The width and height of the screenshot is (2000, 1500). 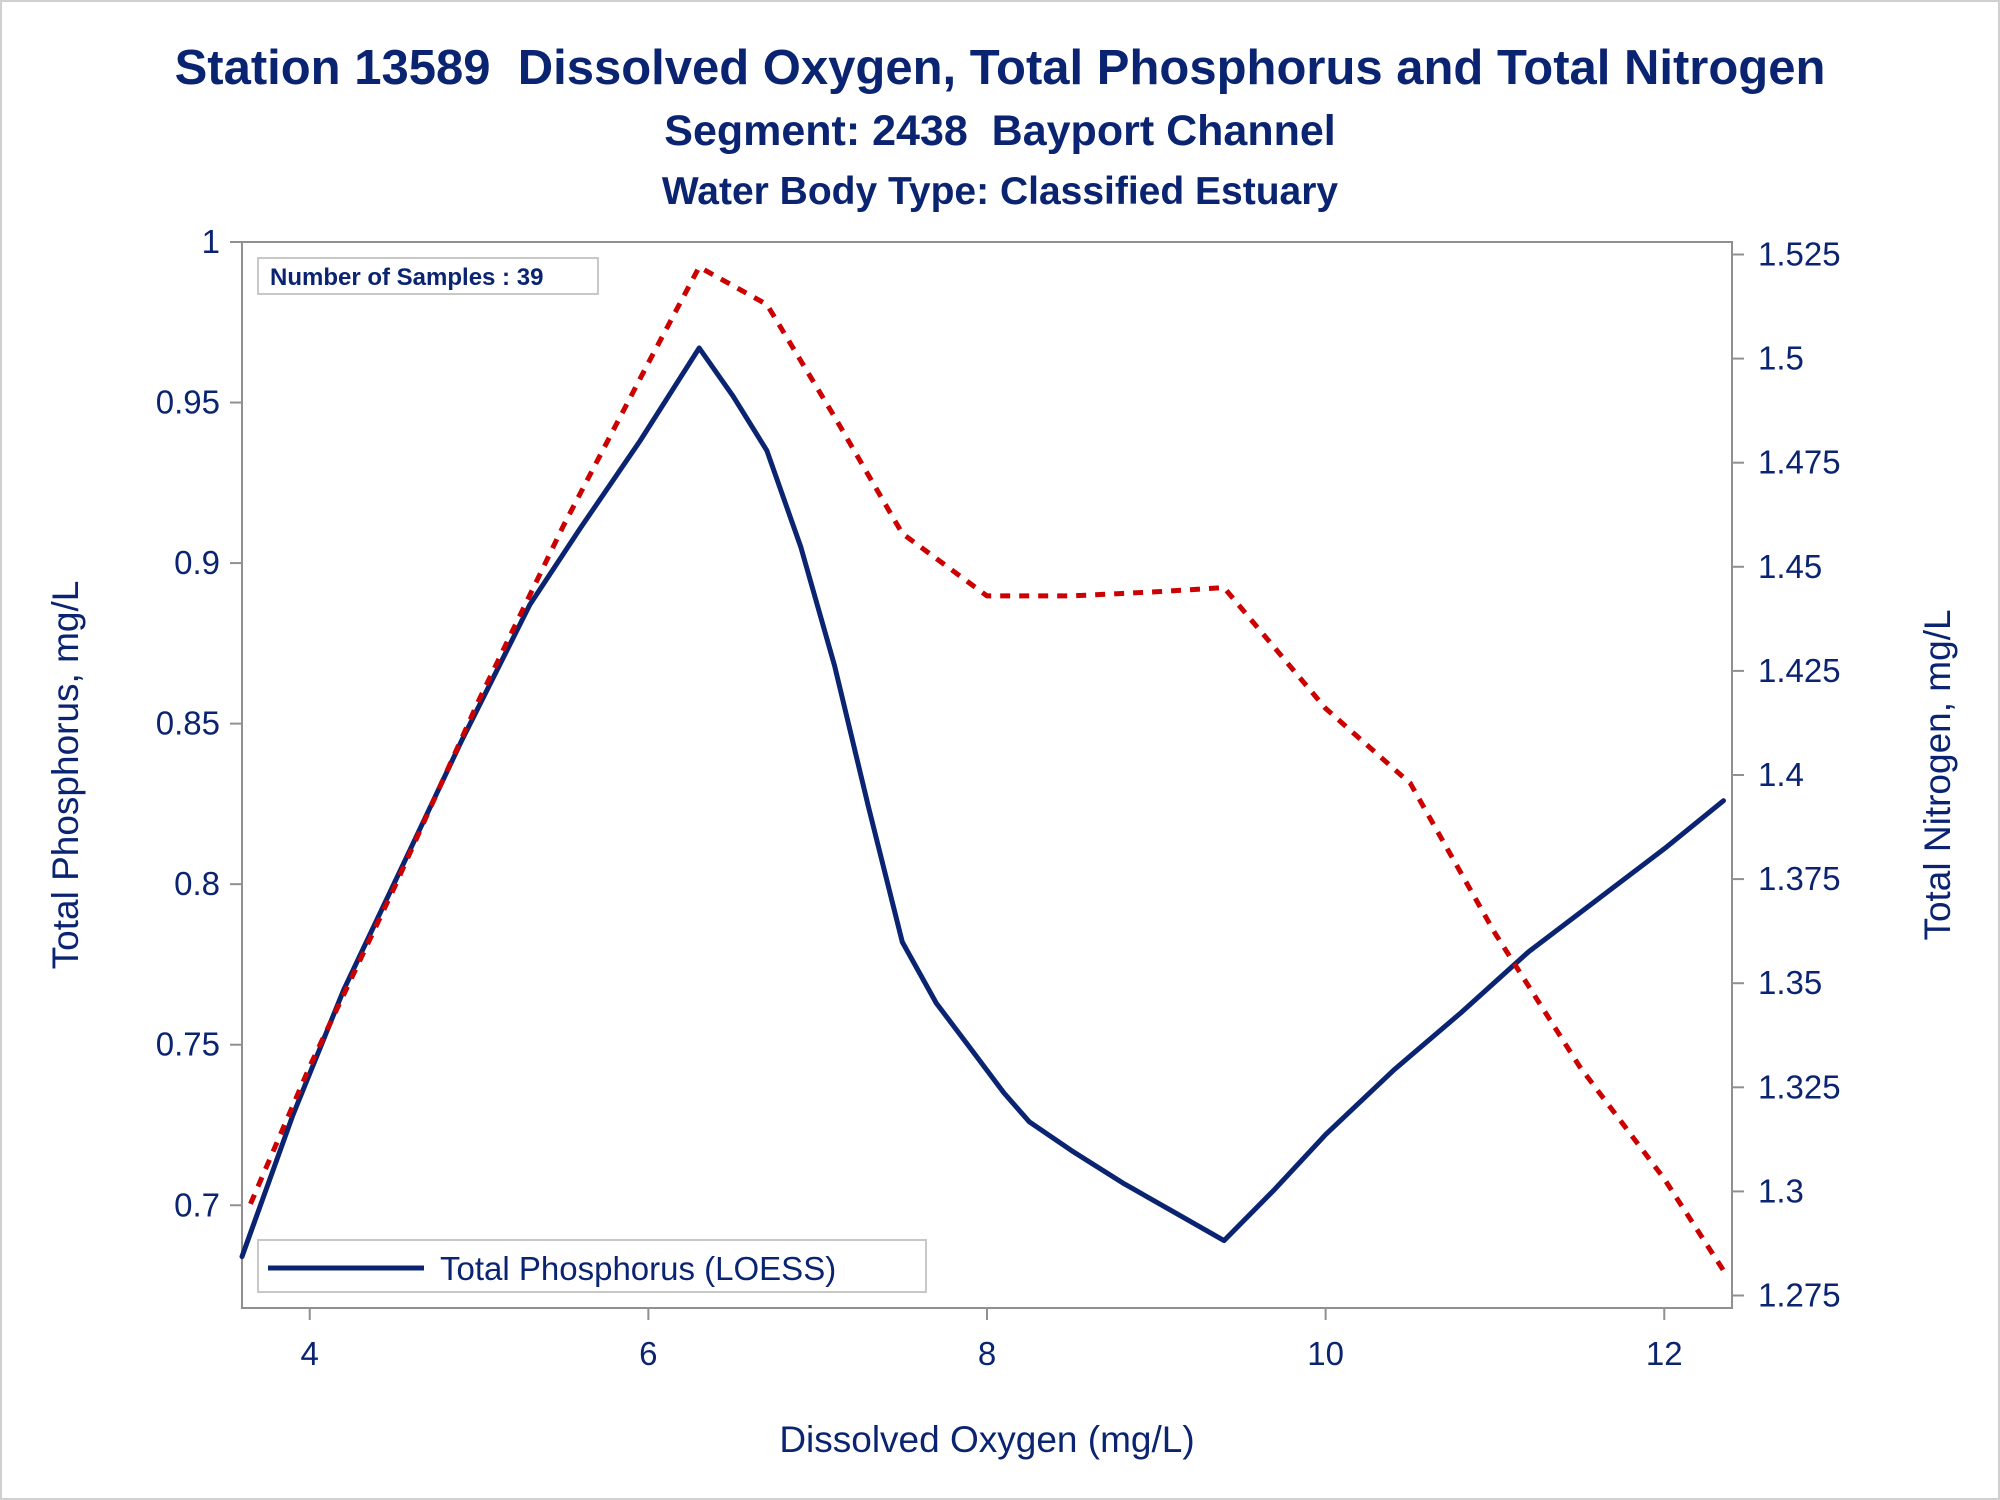 I want to click on y2-tick-label: 1.5, so click(x=1781, y=358).